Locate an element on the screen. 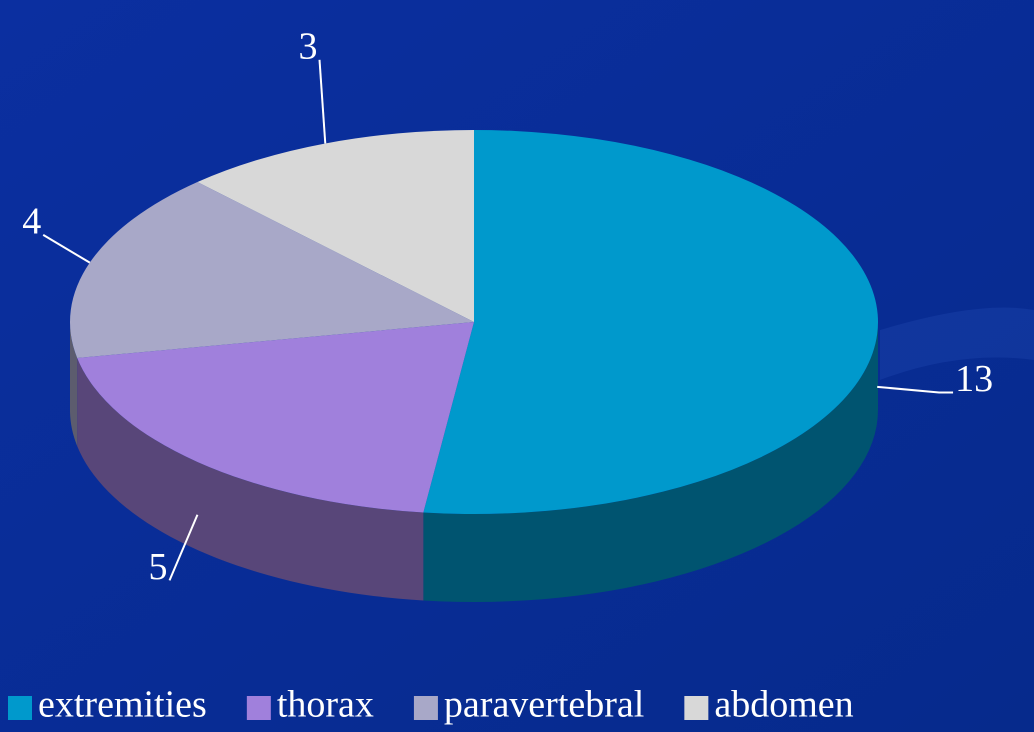  data-label: 13 is located at coordinates (974, 379).